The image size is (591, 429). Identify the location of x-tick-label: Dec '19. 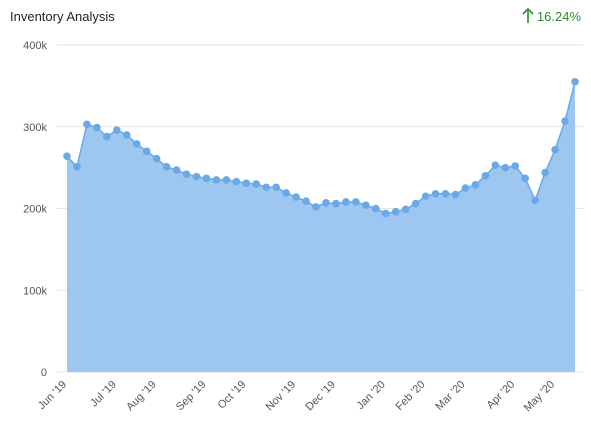
(320, 396).